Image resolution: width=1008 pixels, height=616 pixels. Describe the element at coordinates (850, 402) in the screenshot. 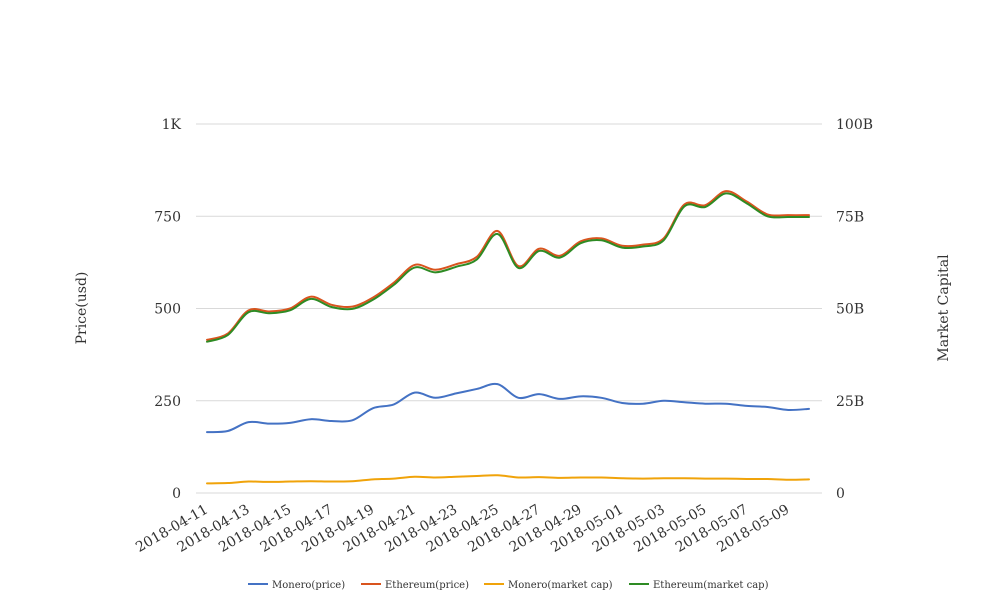

I see `y2-tick-label: 25B` at that location.